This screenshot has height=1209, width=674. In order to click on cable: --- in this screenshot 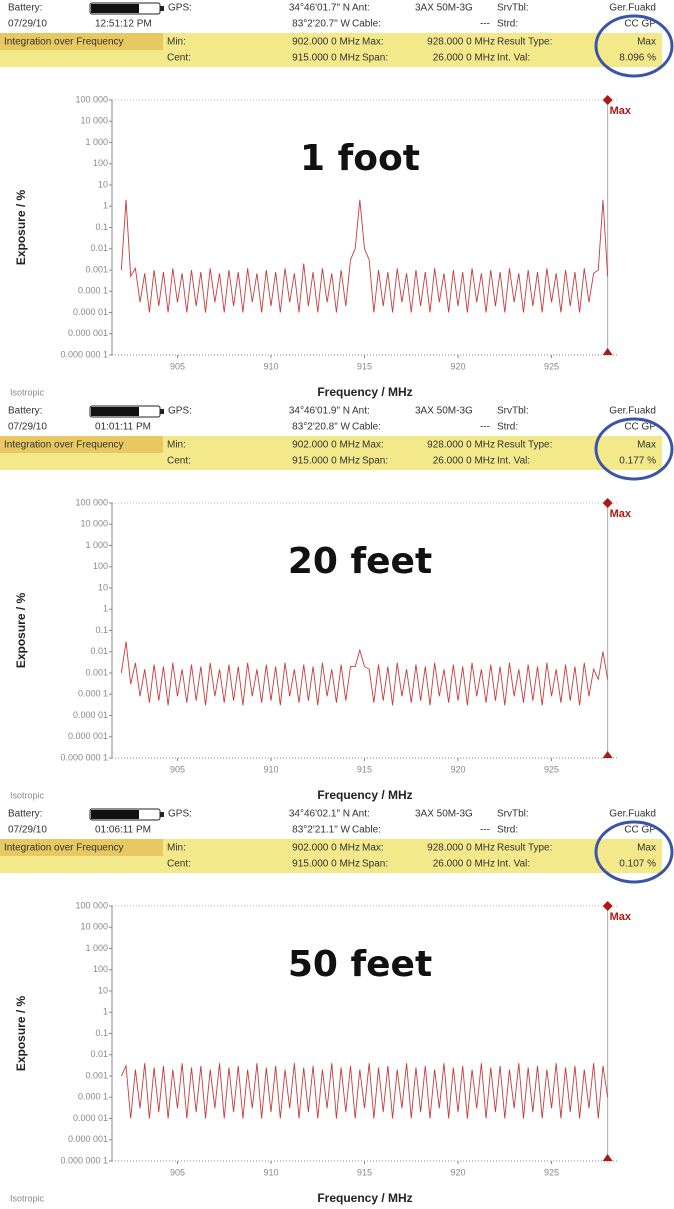, I will do `click(485, 24)`.